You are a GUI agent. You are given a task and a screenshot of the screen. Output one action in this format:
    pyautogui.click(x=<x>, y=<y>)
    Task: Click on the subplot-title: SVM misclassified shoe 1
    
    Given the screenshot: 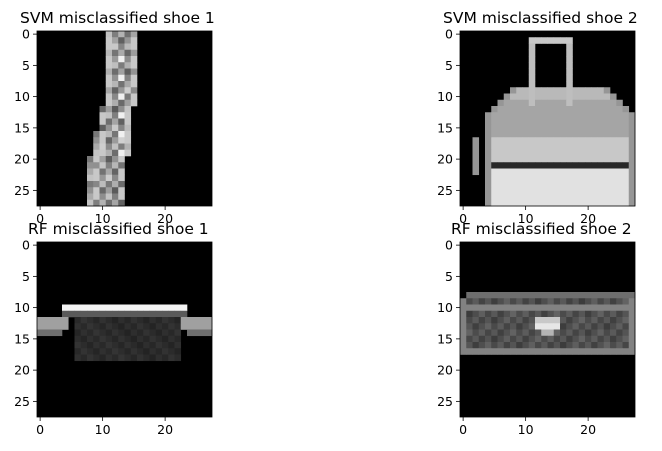 What is the action you would take?
    pyautogui.click(x=117, y=18)
    